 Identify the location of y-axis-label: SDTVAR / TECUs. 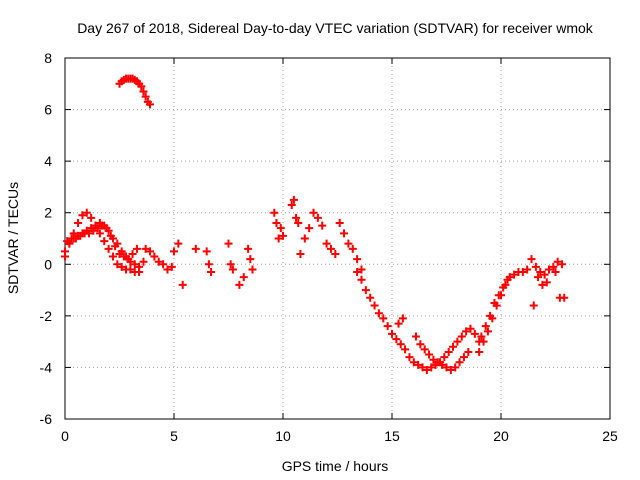
(13, 238).